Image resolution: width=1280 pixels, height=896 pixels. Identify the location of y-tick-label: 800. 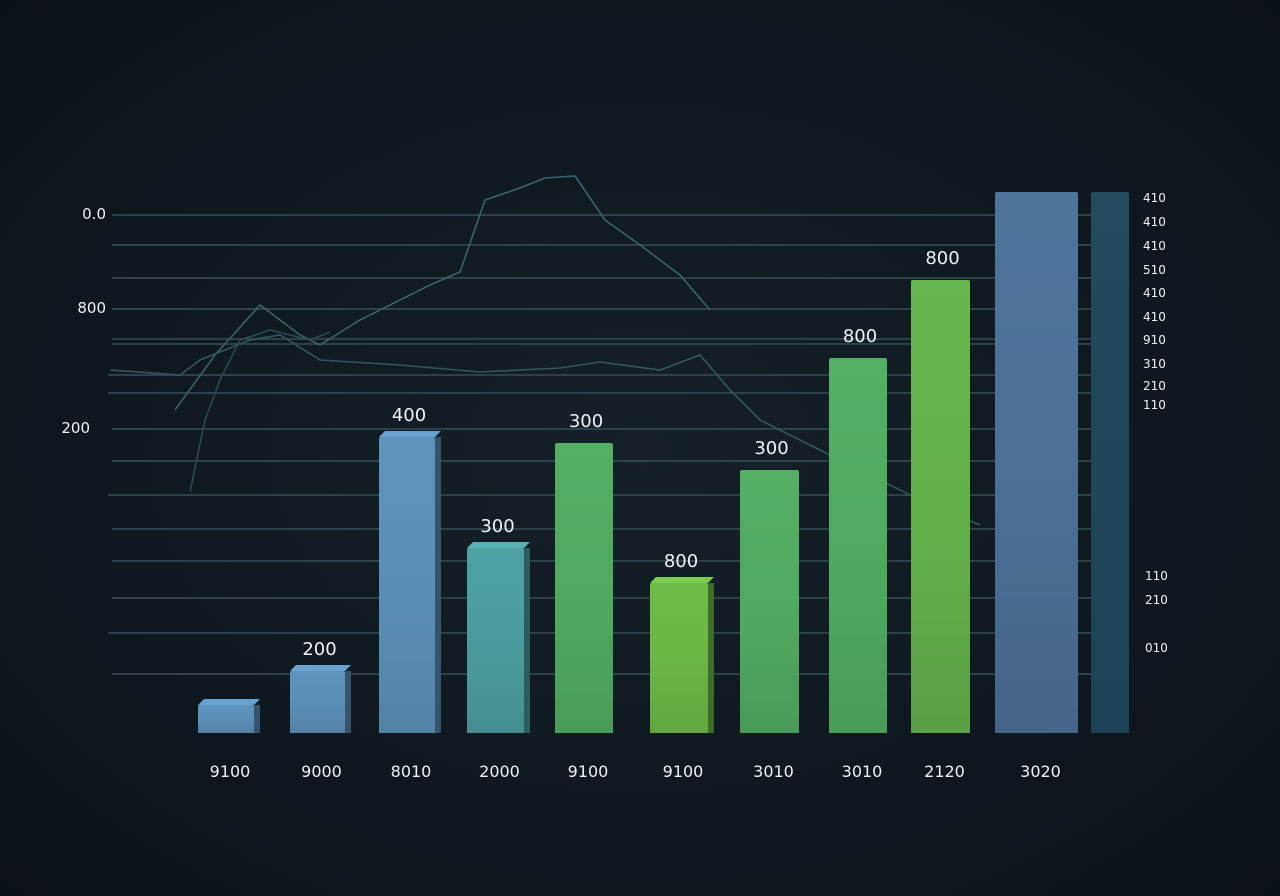
(91, 308).